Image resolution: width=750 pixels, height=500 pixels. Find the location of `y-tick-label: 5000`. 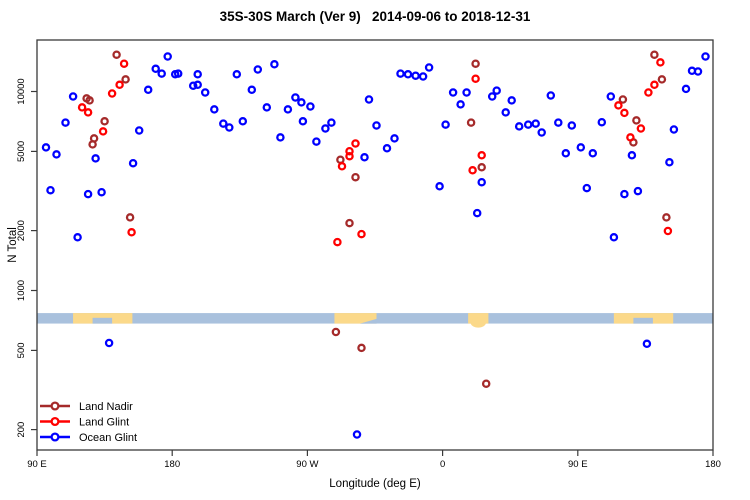

y-tick-label: 5000 is located at coordinates (21, 151).